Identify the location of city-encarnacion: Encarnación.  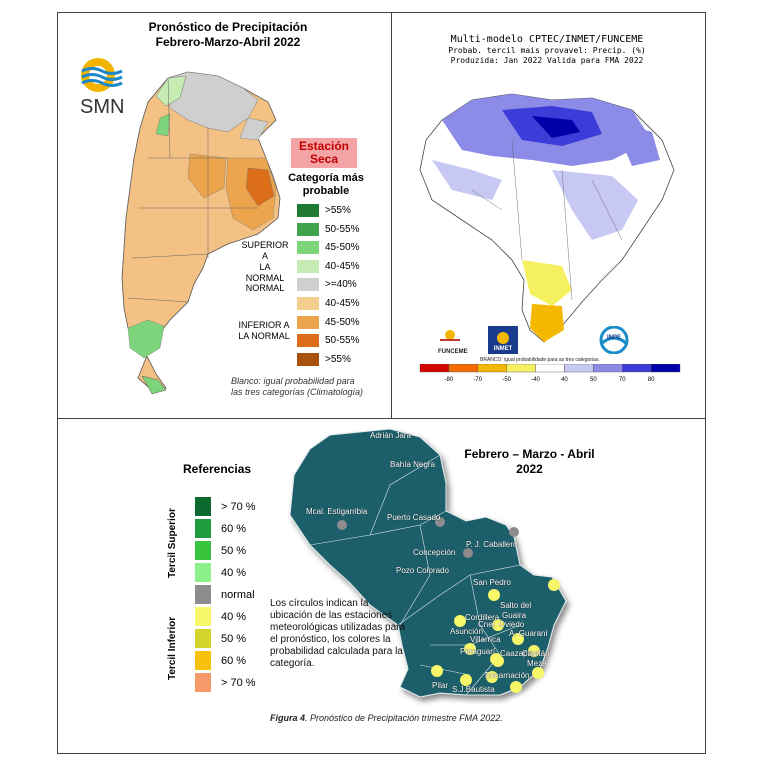
(507, 675).